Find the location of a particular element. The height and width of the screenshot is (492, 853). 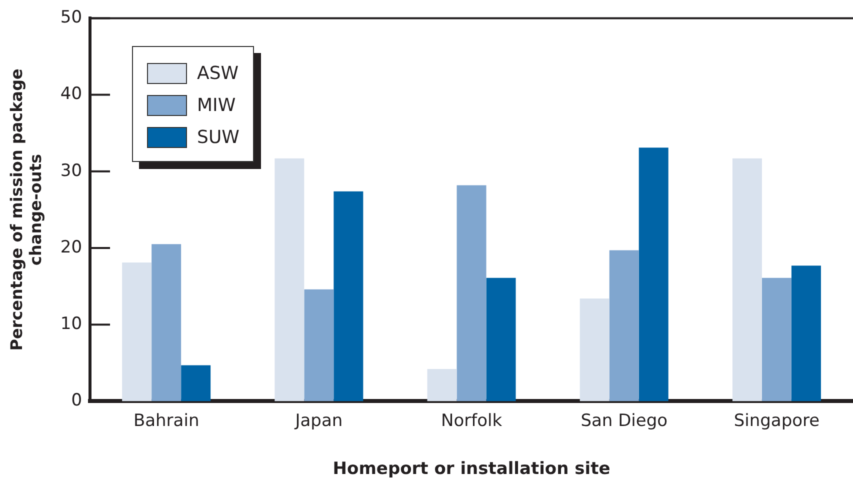

y-tick-label: 20 is located at coordinates (71, 247).